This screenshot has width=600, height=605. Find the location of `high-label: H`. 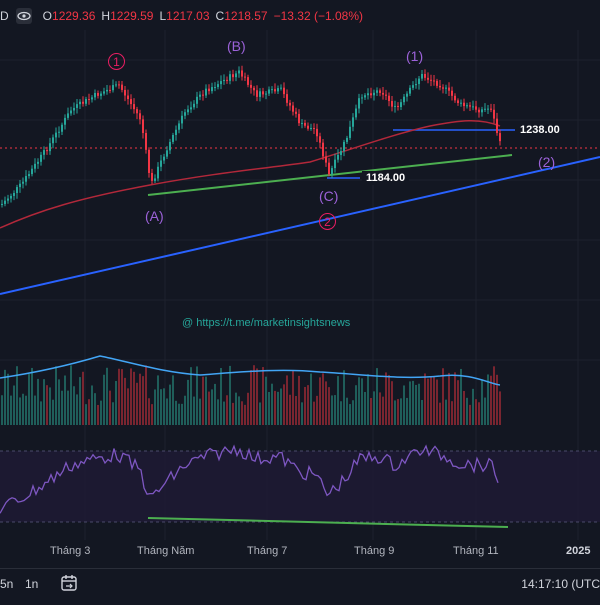

high-label: H is located at coordinates (106, 16).